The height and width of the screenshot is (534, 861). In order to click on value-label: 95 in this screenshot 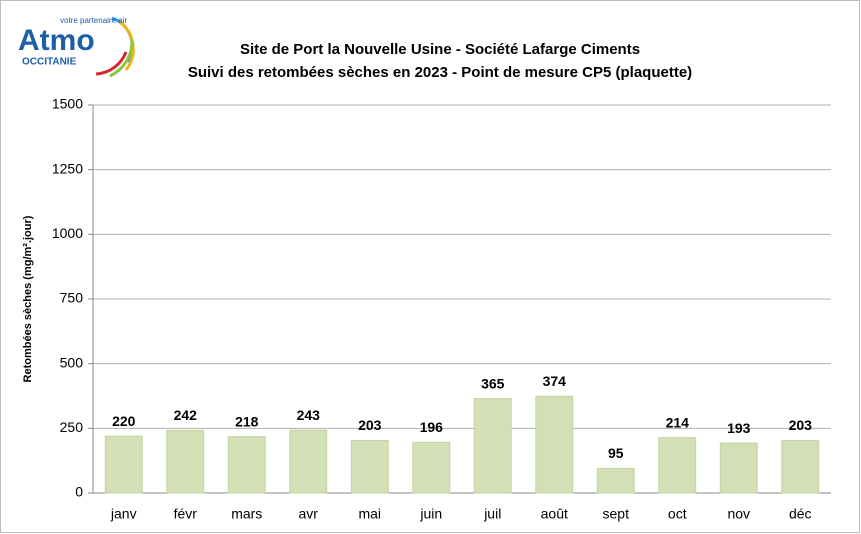, I will do `click(616, 453)`.